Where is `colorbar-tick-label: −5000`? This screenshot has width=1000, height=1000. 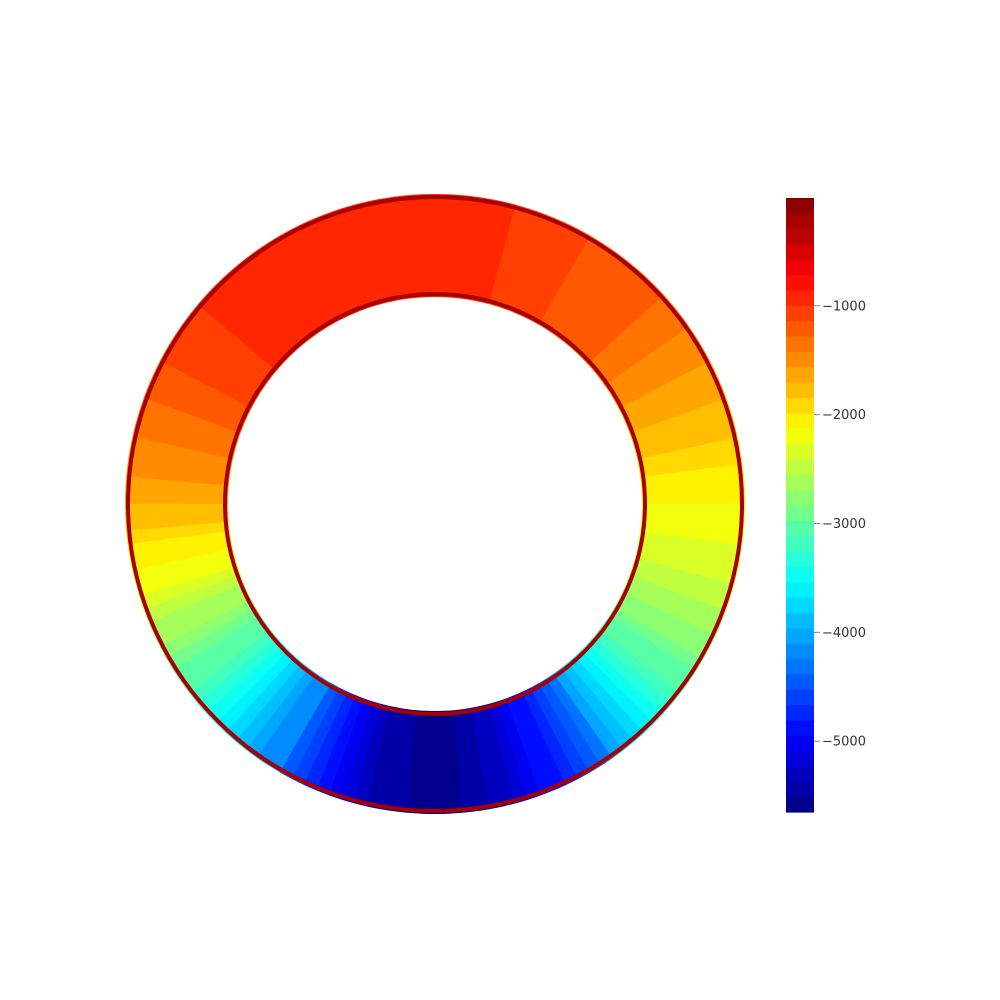 colorbar-tick-label: −5000 is located at coordinates (844, 742).